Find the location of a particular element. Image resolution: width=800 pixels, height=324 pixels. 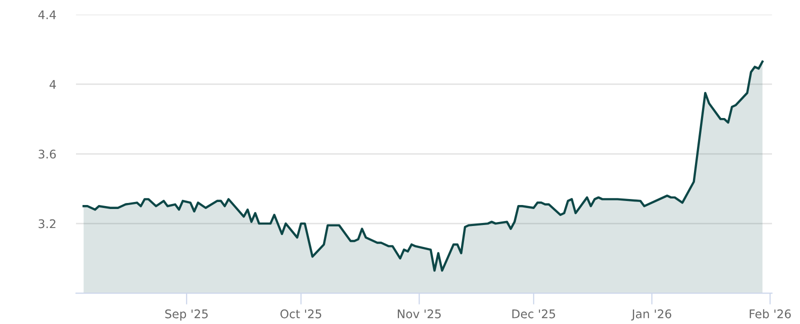

y-tick-label: 3.2 is located at coordinates (47, 223).